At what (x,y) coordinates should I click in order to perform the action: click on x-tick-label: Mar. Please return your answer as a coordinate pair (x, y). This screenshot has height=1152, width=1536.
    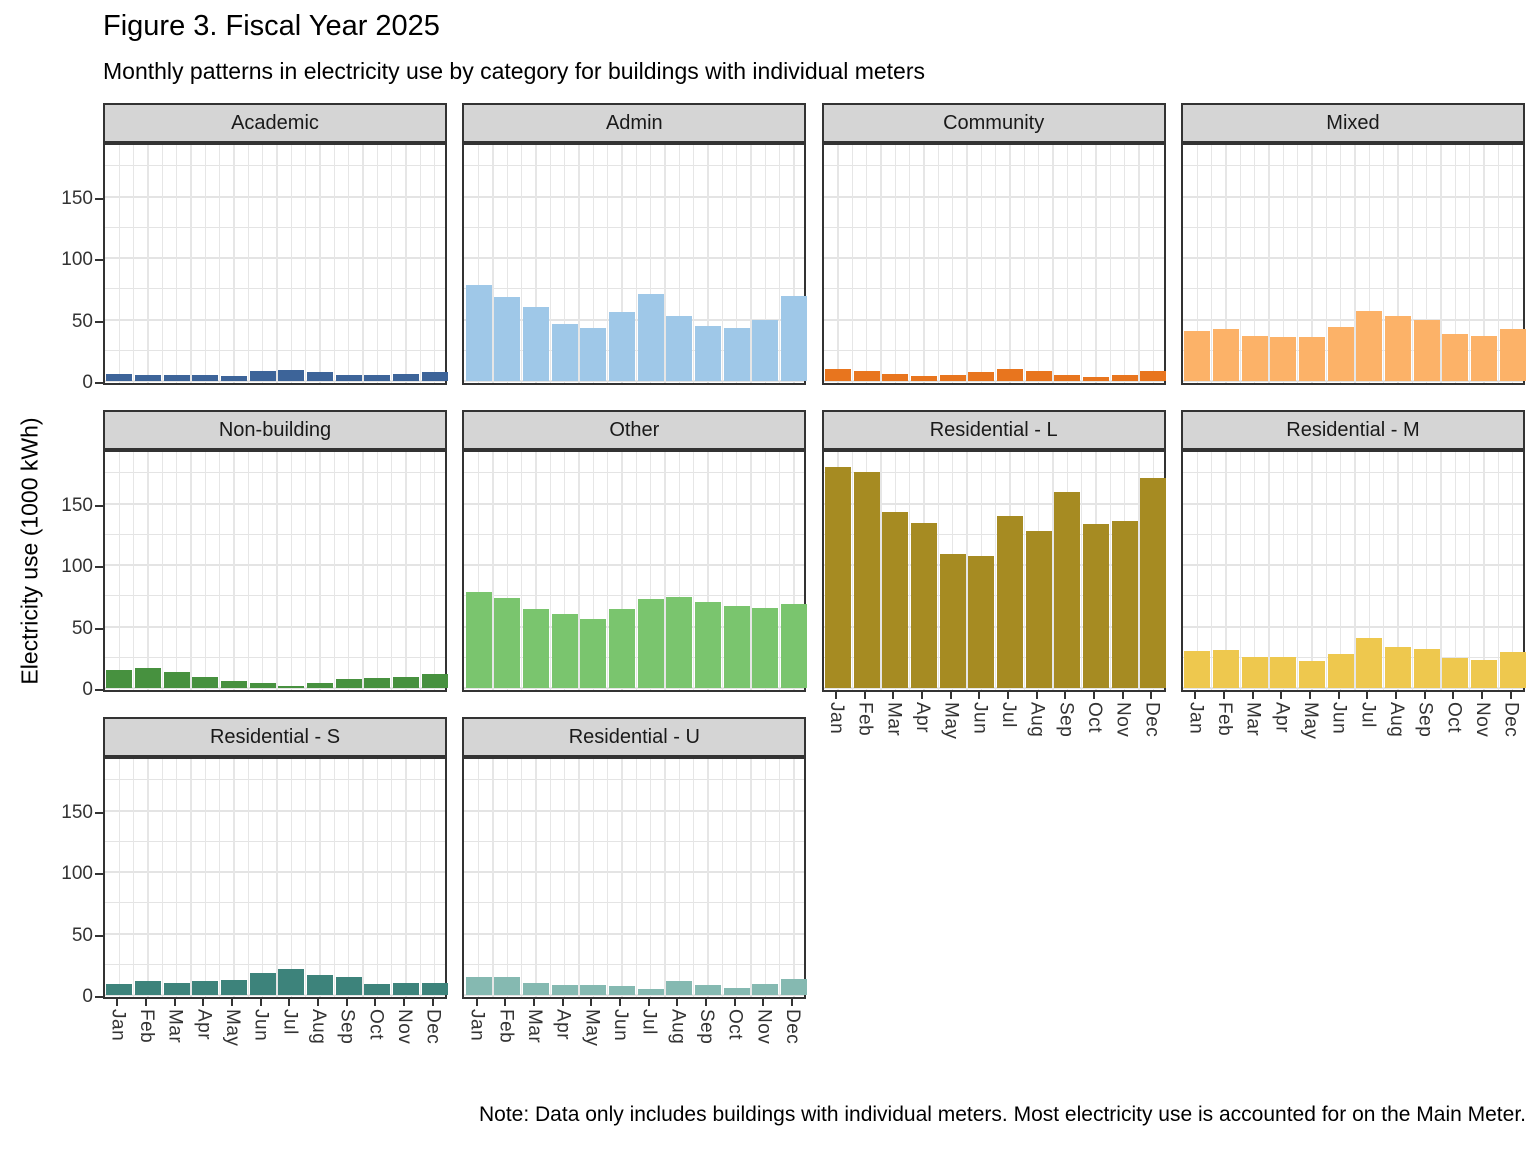
    Looking at the image, I should click on (1253, 719).